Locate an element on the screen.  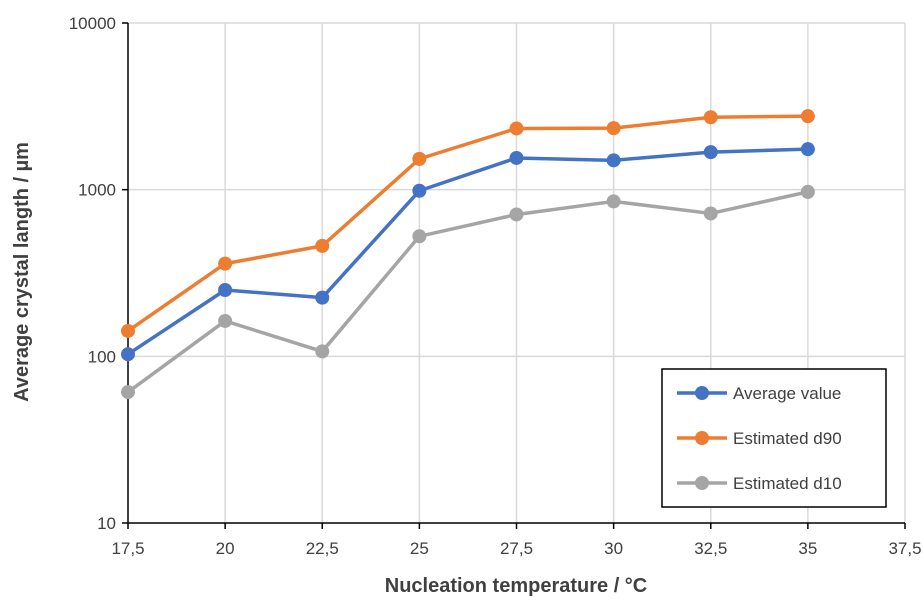
y-tick-label: 10000 is located at coordinates (92, 23).